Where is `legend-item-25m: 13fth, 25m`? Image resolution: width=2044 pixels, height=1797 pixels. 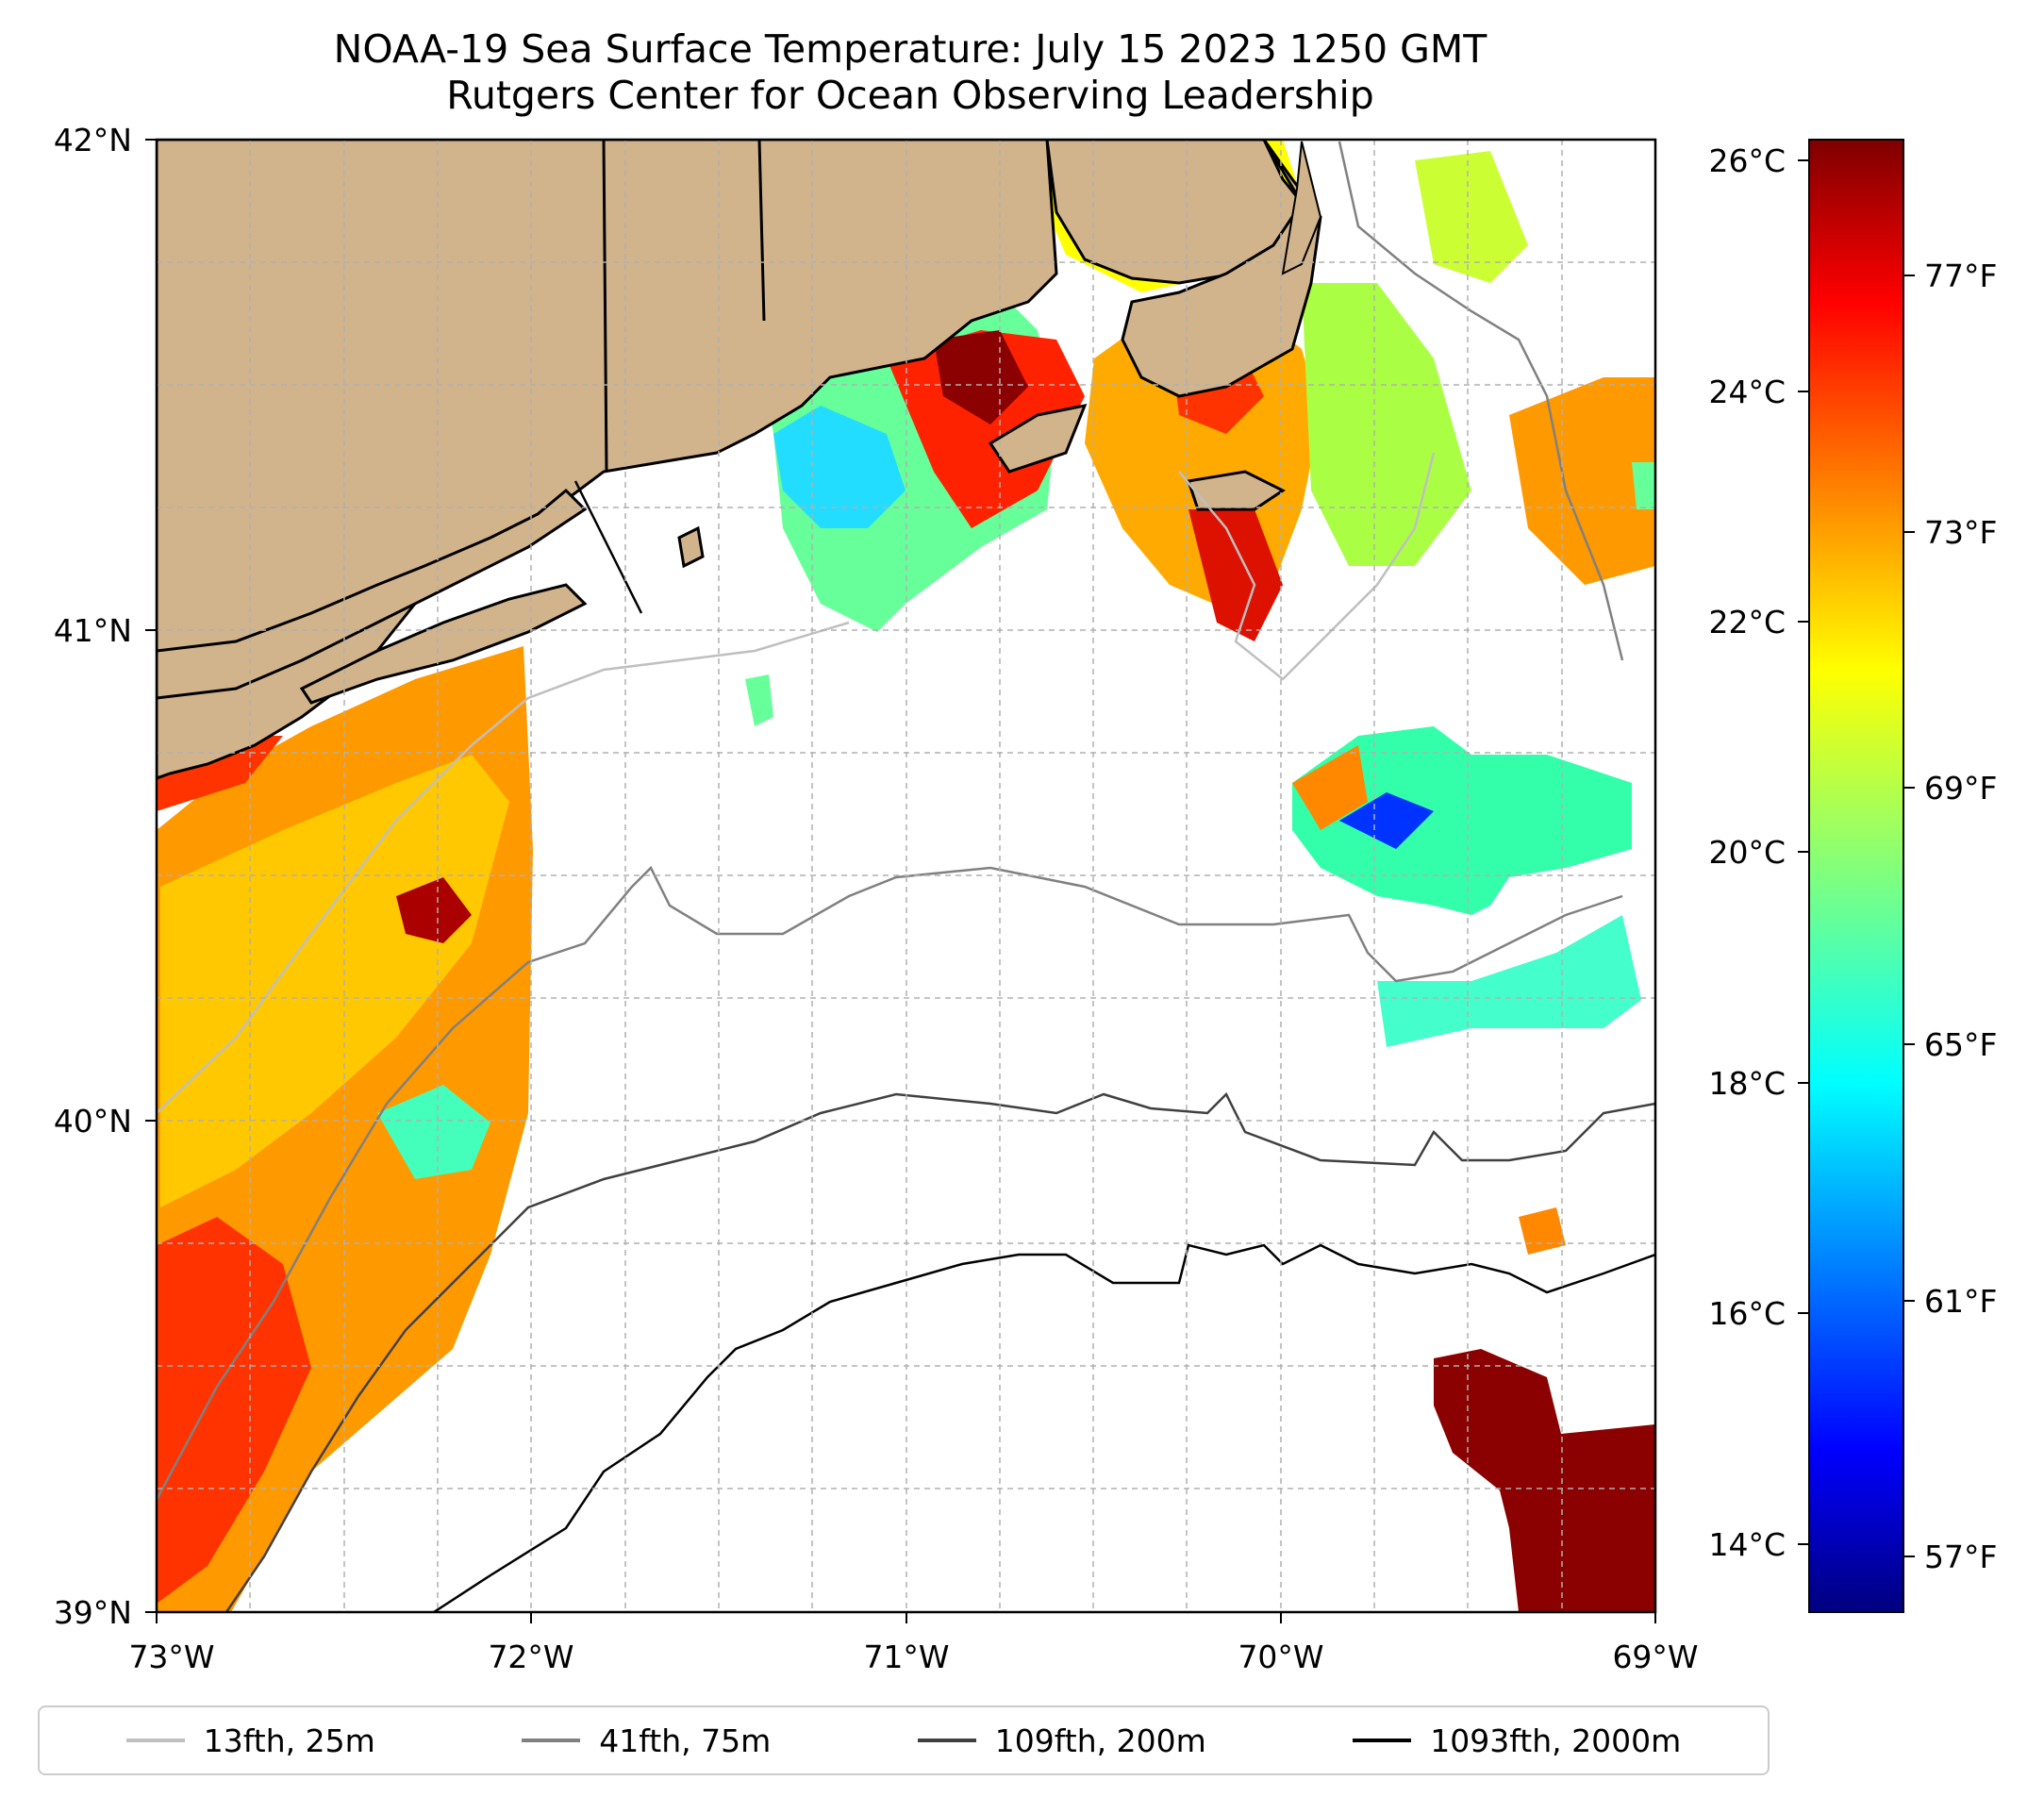 legend-item-25m: 13fth, 25m is located at coordinates (250, 1740).